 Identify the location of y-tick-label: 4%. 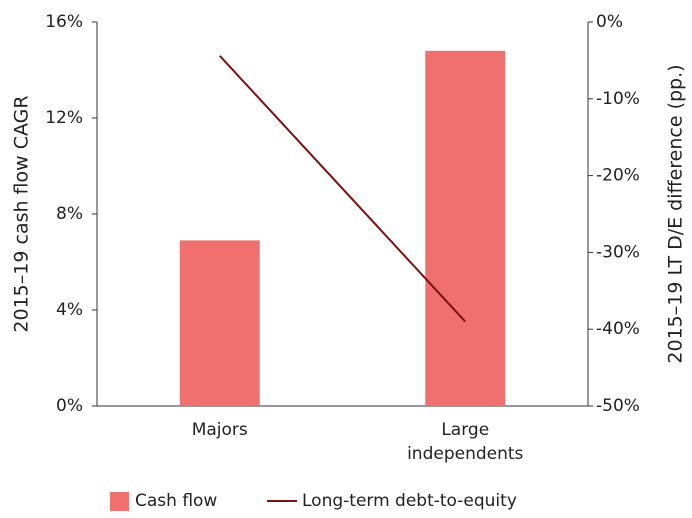
(69, 310).